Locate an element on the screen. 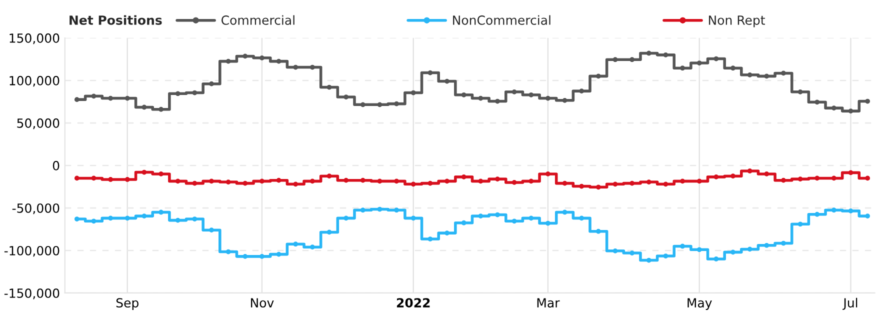 The image size is (889, 327). legend-label: Commercial is located at coordinates (258, 20).